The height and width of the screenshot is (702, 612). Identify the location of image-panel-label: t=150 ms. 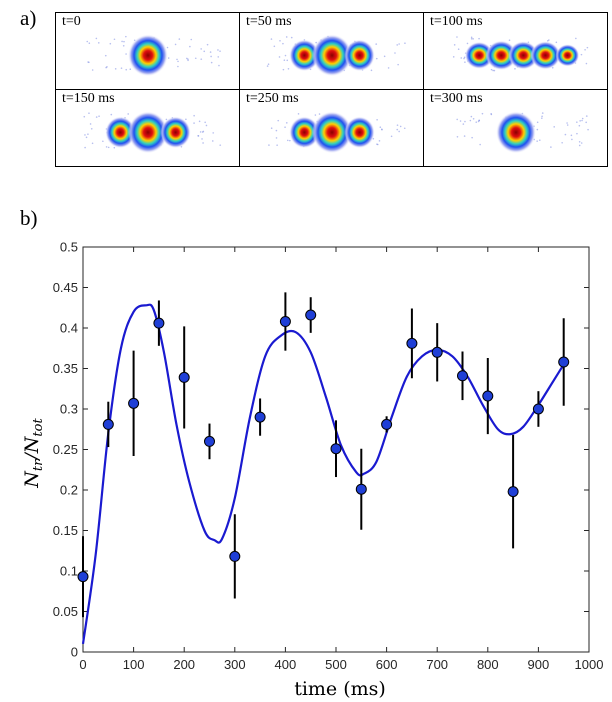
(88, 99).